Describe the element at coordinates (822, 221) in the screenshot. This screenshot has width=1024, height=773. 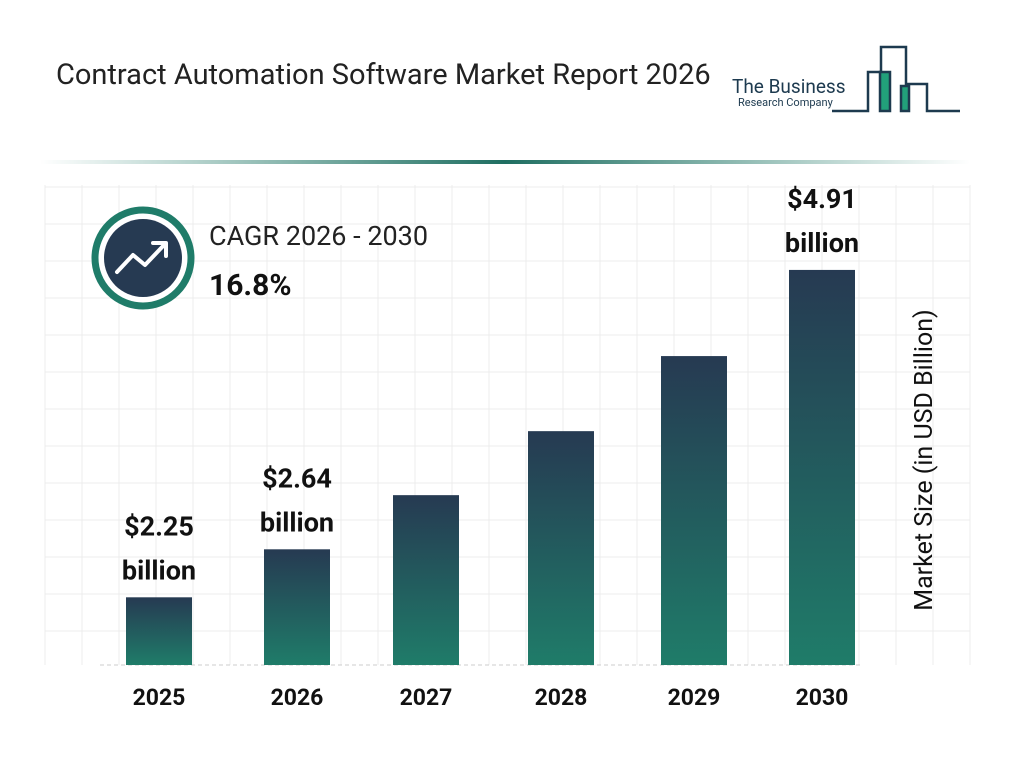
I see `value-label: $4.91 billion` at that location.